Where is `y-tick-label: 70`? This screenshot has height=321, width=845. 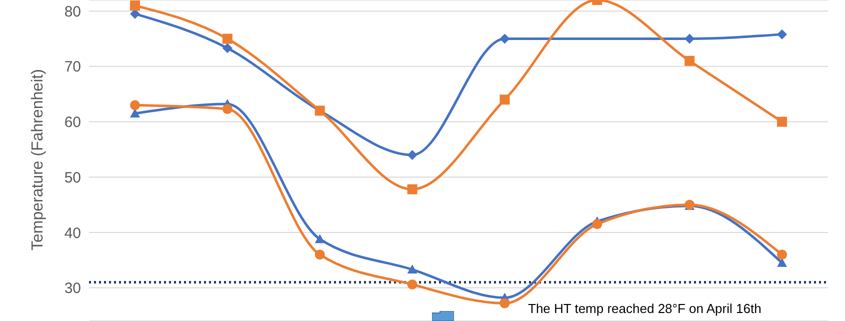
y-tick-label: 70 is located at coordinates (72, 67).